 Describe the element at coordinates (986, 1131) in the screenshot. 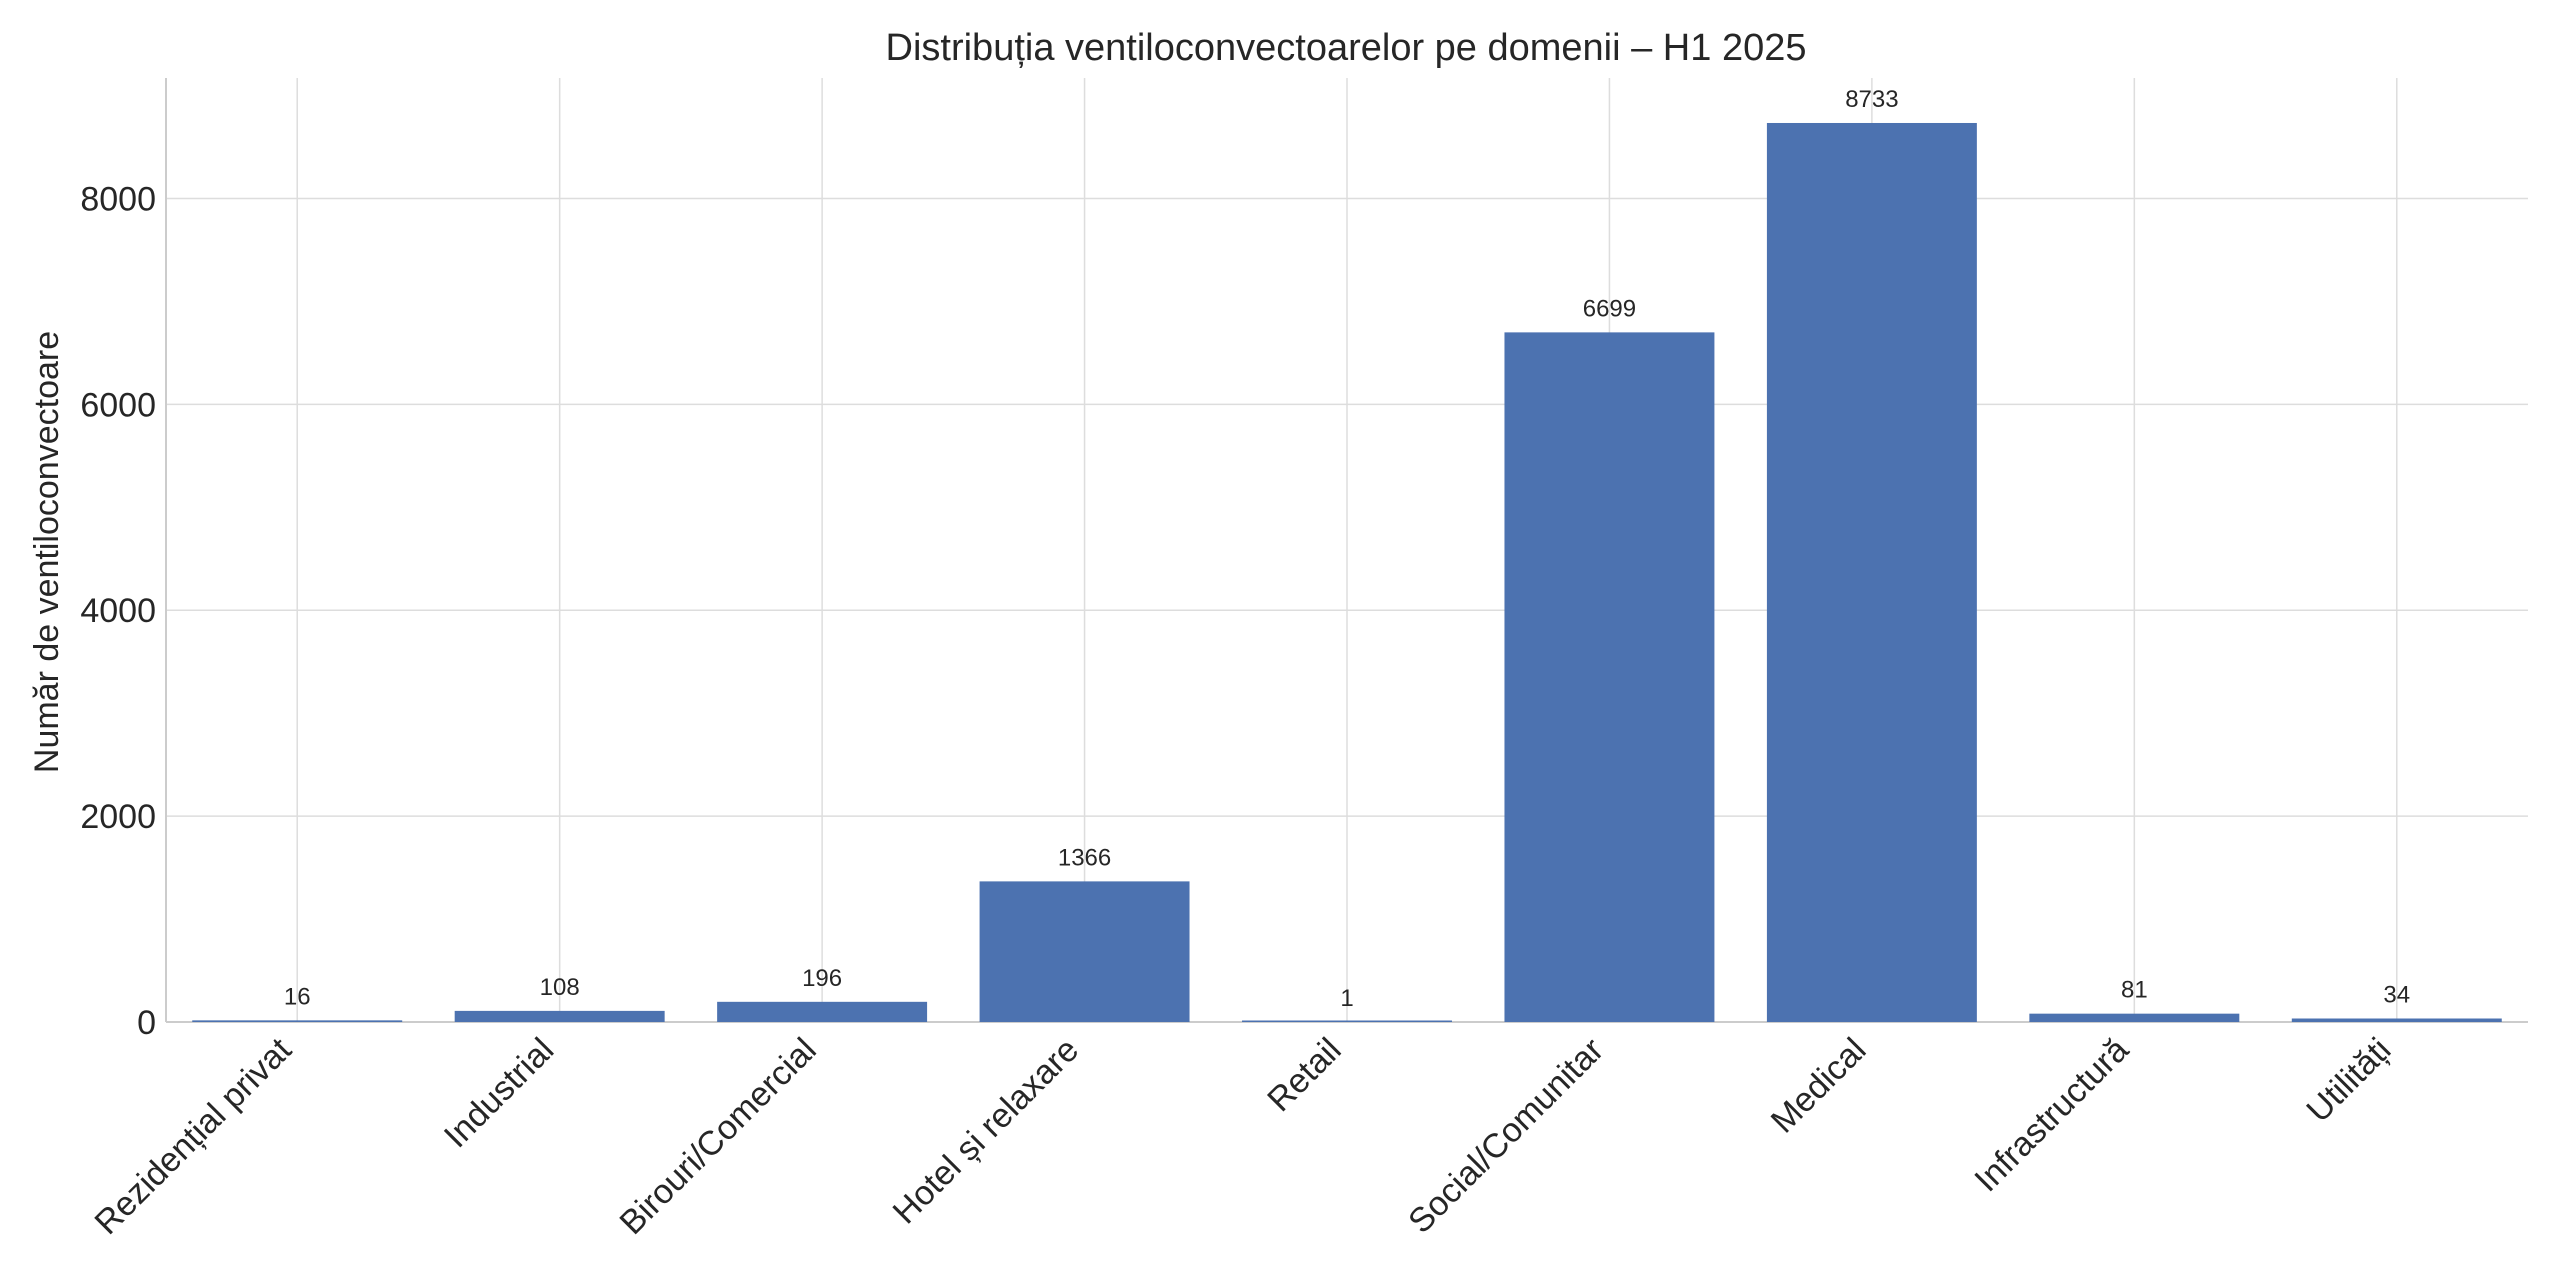

I see `x-tick-label: Hotel și relaxare` at that location.